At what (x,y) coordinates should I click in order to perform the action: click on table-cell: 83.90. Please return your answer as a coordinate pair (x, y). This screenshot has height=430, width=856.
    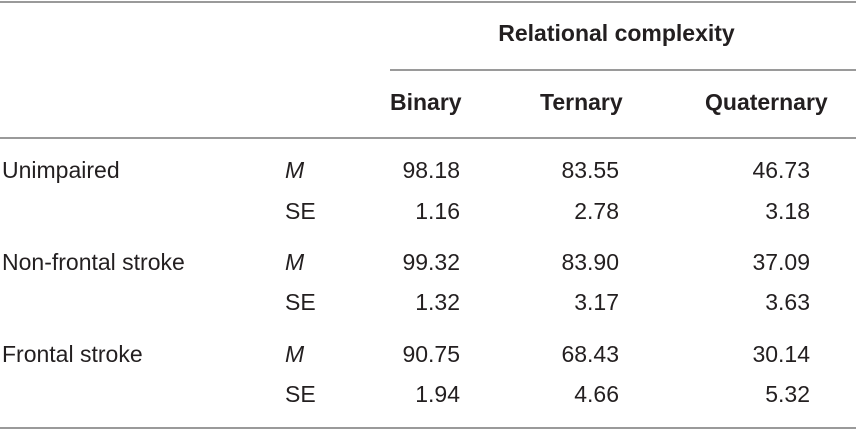
    Looking at the image, I should click on (590, 262).